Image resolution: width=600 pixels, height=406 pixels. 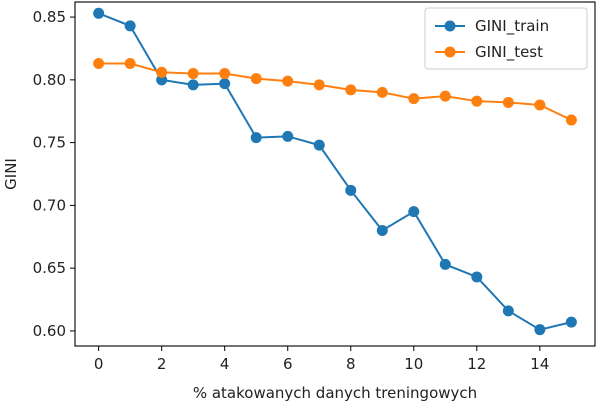 I want to click on y-tick-label: 0.60, so click(x=49, y=331).